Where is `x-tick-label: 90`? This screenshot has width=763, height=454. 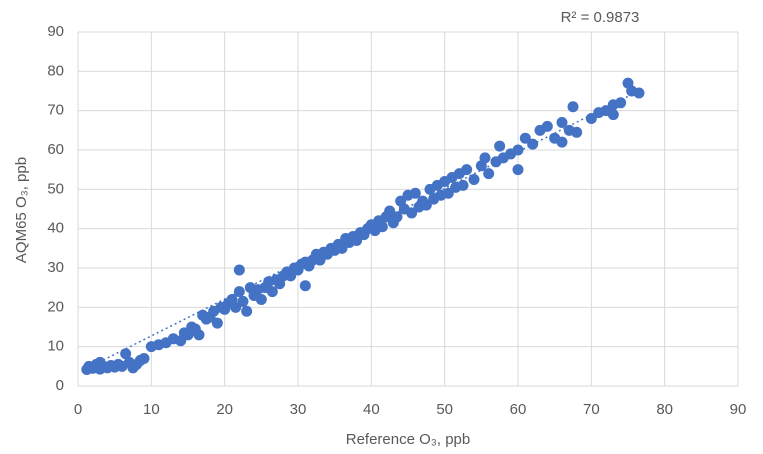
x-tick-label: 90 is located at coordinates (738, 409).